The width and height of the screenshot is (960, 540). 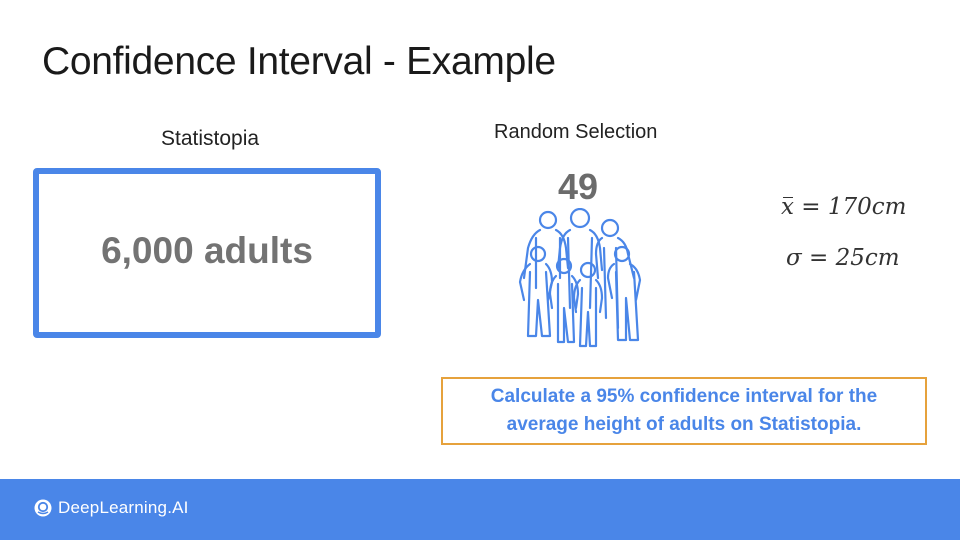 What do you see at coordinates (794, 258) in the screenshot?
I see `sd-symbol: σ` at bounding box center [794, 258].